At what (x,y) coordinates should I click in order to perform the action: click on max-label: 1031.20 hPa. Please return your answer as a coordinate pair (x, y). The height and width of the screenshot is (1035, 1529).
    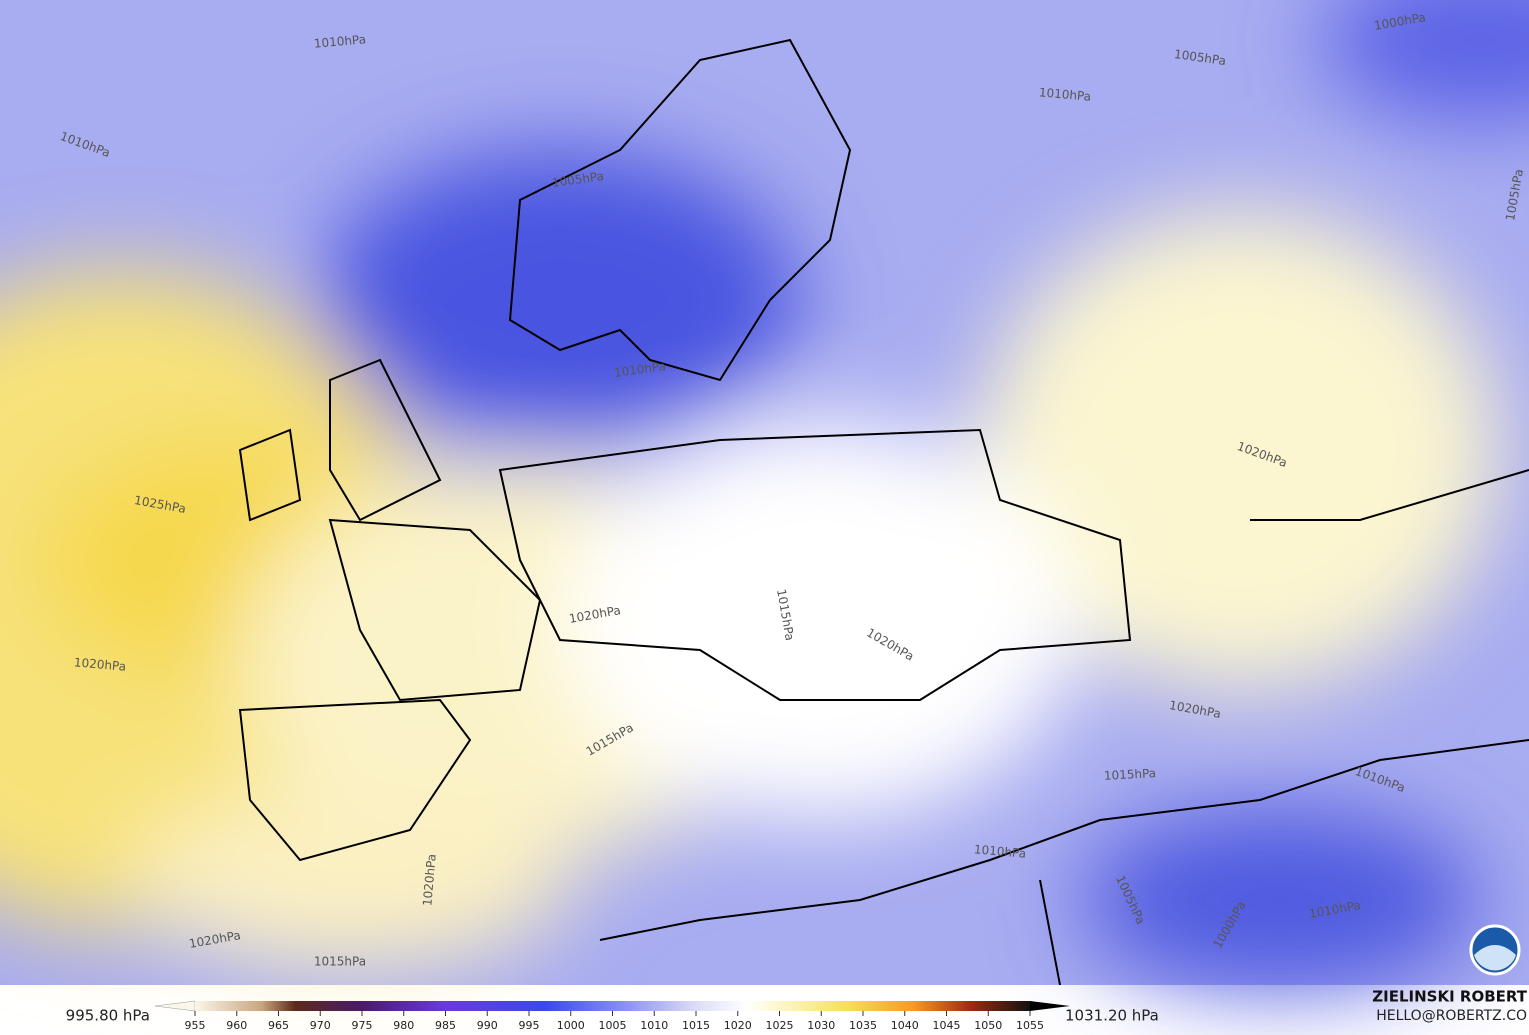
    Looking at the image, I should click on (1112, 1016).